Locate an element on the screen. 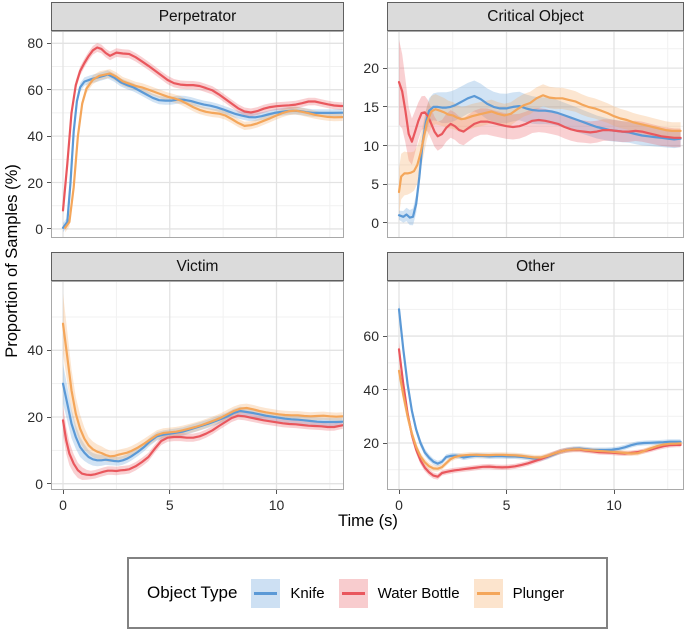 The image size is (685, 631). knife-line-sample is located at coordinates (266, 593).